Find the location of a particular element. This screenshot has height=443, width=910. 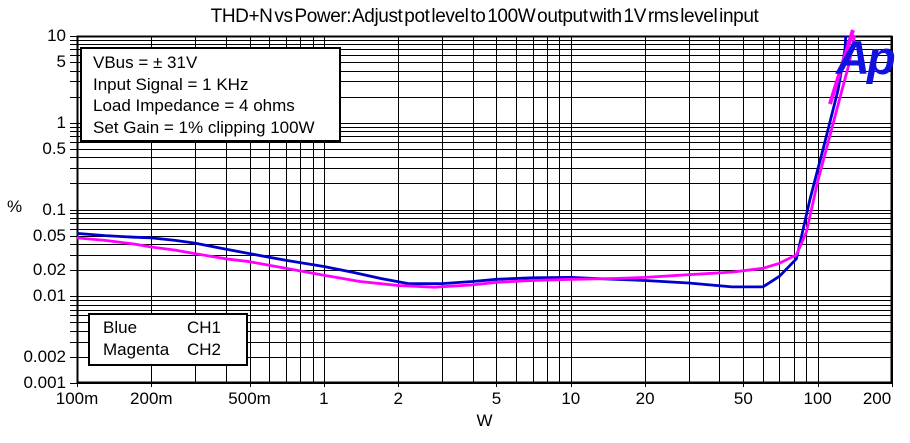

legend-row-ch2: Magenta CH2 is located at coordinates (174, 350).